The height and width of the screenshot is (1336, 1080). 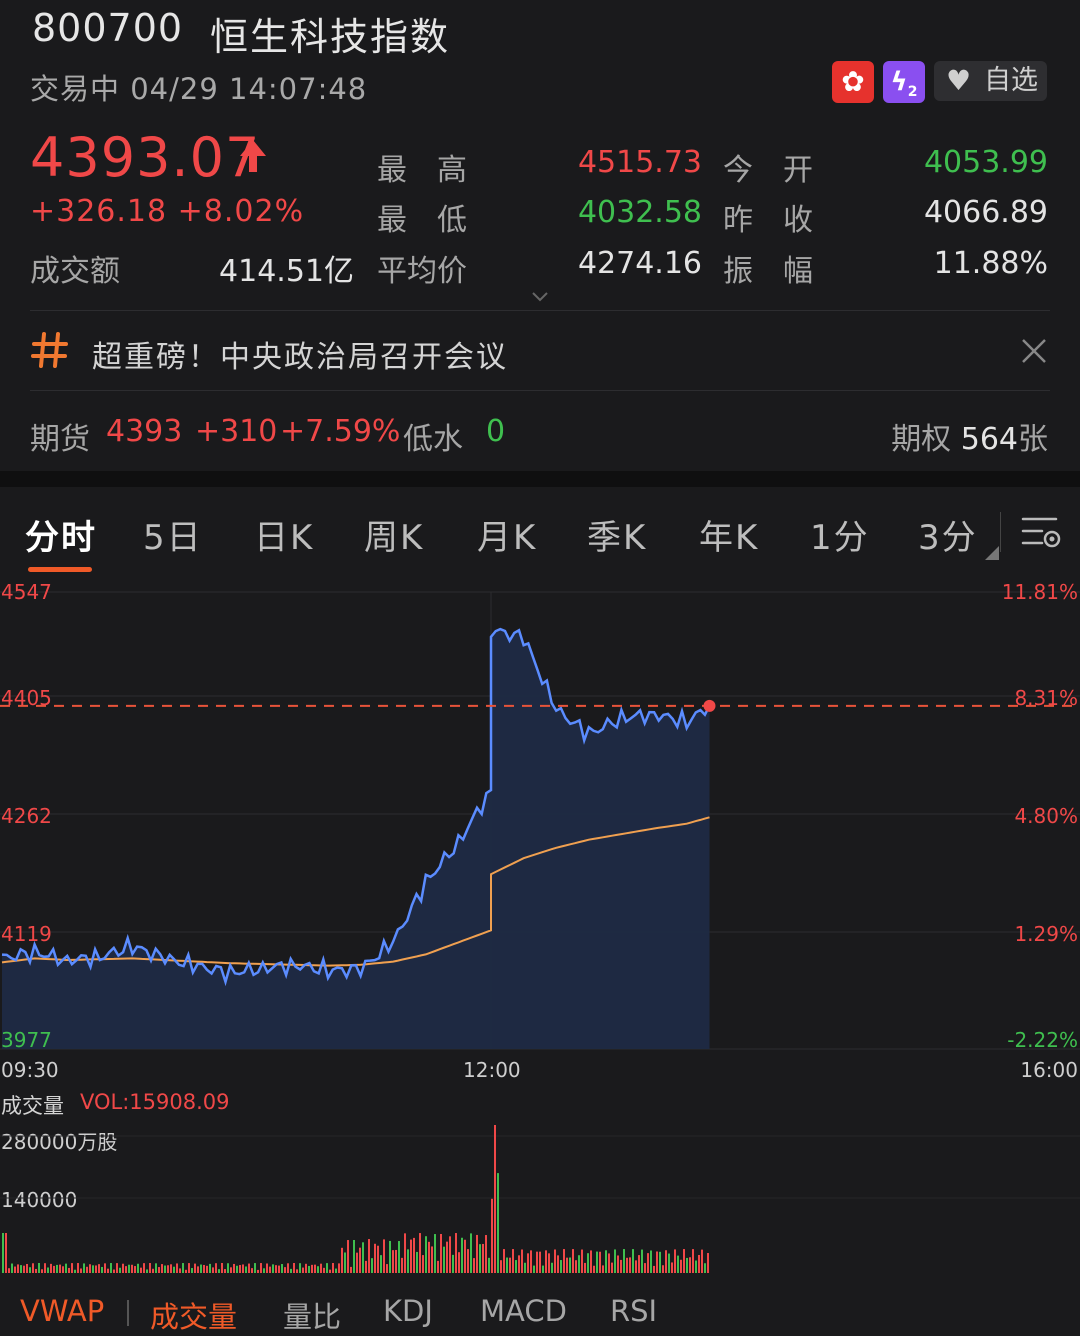 I want to click on tab-daily-k: 日K, so click(x=284, y=538).